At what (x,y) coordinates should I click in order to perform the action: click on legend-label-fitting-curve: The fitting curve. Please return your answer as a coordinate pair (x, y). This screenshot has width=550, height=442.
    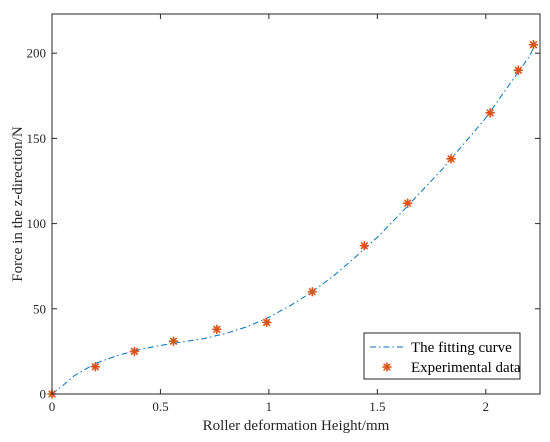
    Looking at the image, I should click on (461, 348).